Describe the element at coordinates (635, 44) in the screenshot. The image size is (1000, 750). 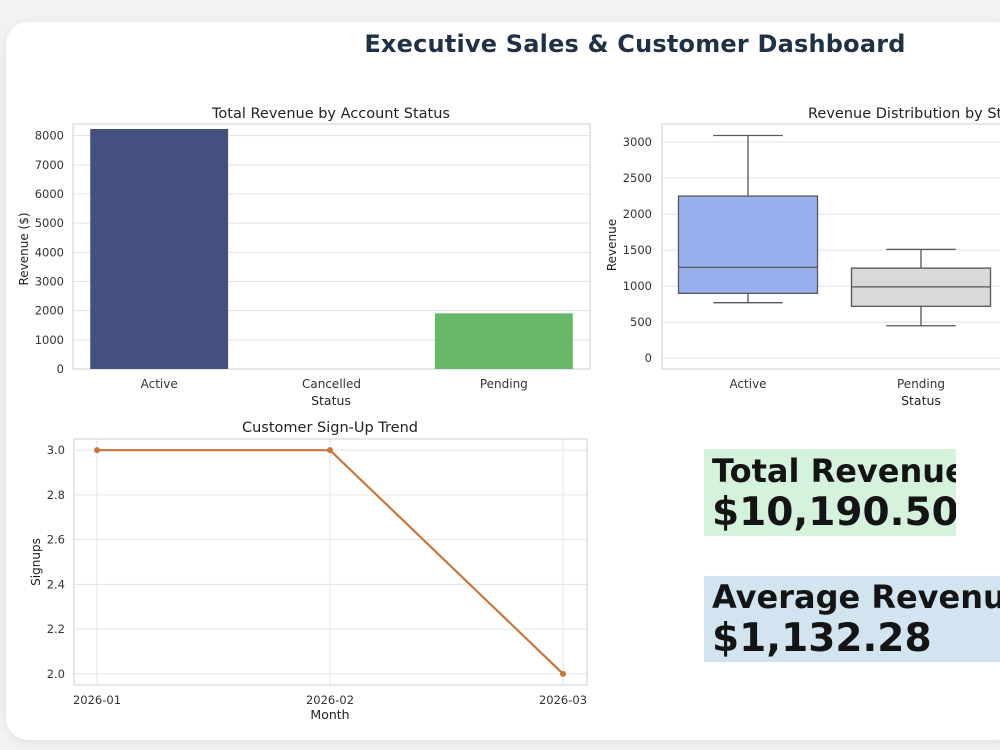
I see `page-title: Executive Sales & Customer Dashboard` at that location.